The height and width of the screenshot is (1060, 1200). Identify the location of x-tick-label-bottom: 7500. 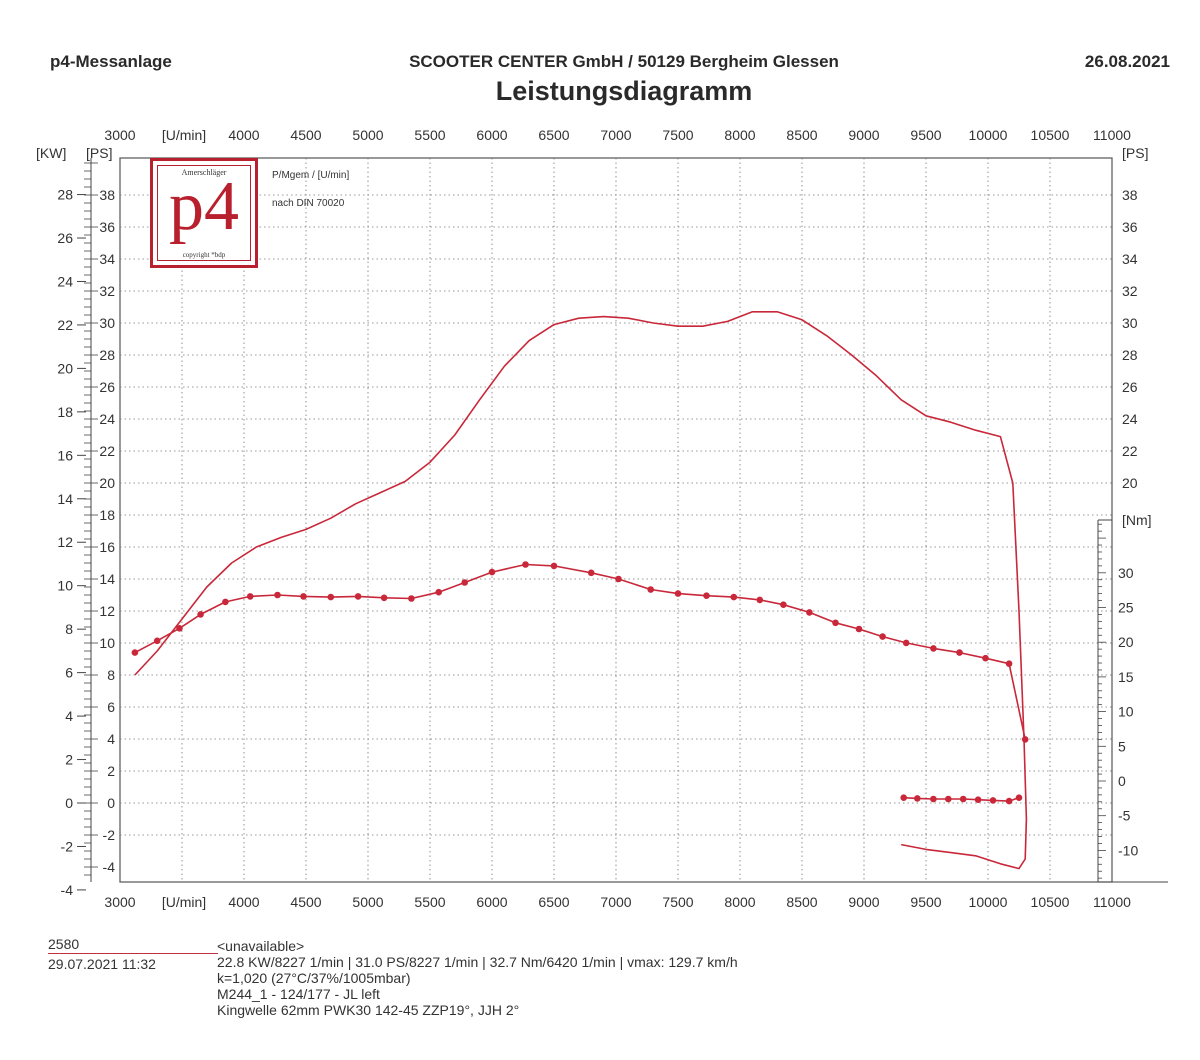
(677, 902).